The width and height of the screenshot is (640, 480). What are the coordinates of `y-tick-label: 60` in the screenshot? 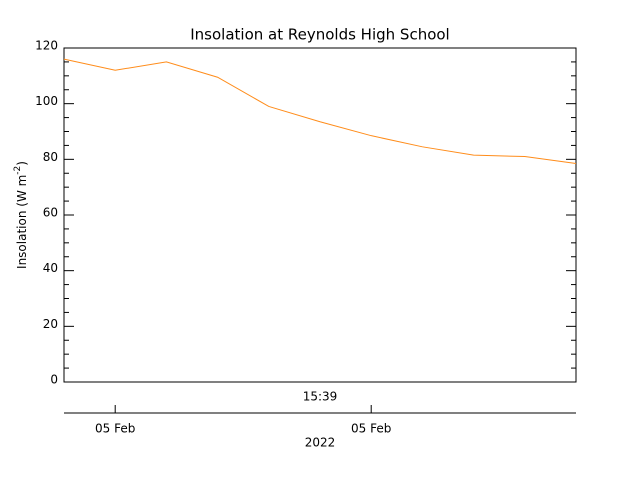 It's located at (50, 213).